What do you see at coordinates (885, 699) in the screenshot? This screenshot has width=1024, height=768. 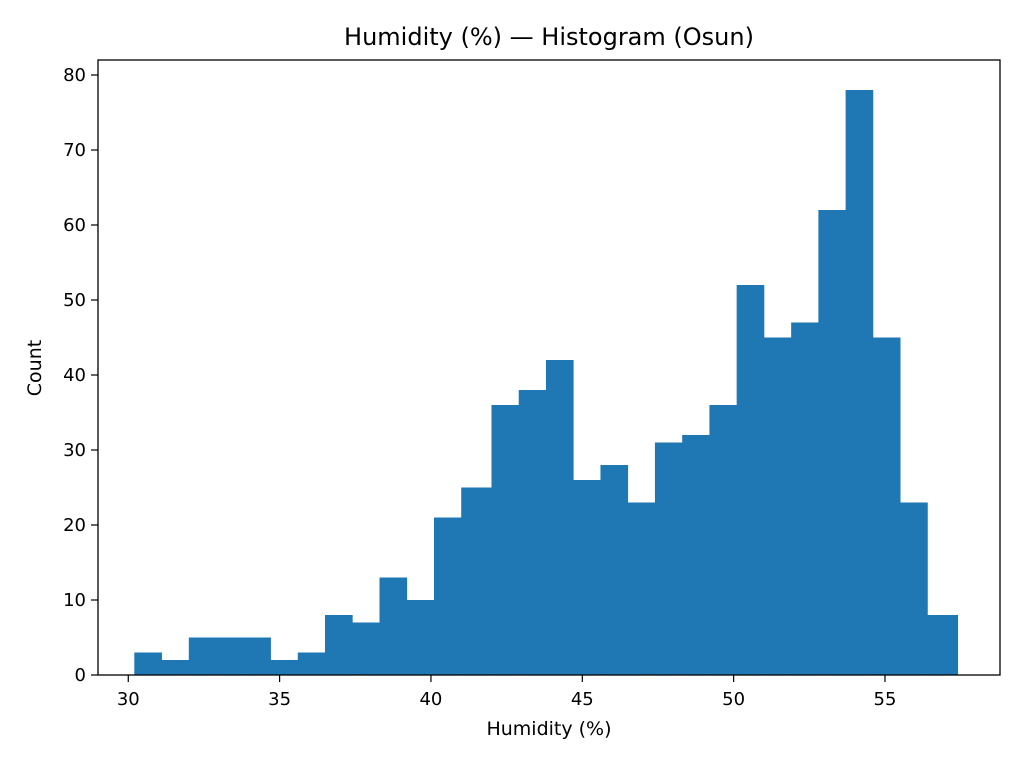 I see `x-tick-label: 55` at bounding box center [885, 699].